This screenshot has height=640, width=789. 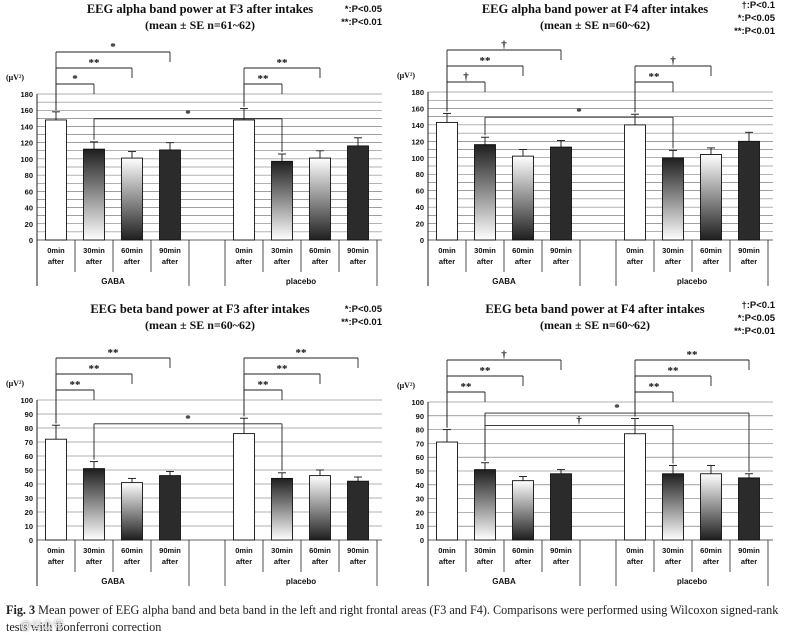 What do you see at coordinates (758, 305) in the screenshot?
I see `legend-entry: †:P<0.1` at bounding box center [758, 305].